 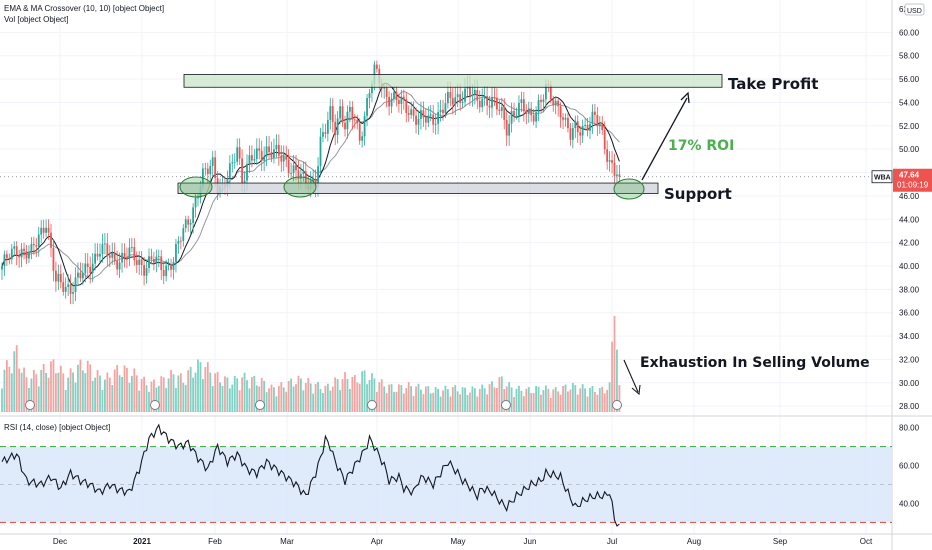 I want to click on indicator-label-rsi: RSI (14, close) [object Object], so click(x=57, y=427).